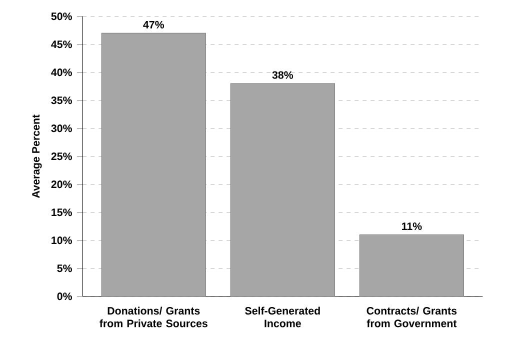 This screenshot has height=347, width=516. Describe the element at coordinates (411, 317) in the screenshot. I see `x-tick-label: Contracts/ Grants from Government` at that location.